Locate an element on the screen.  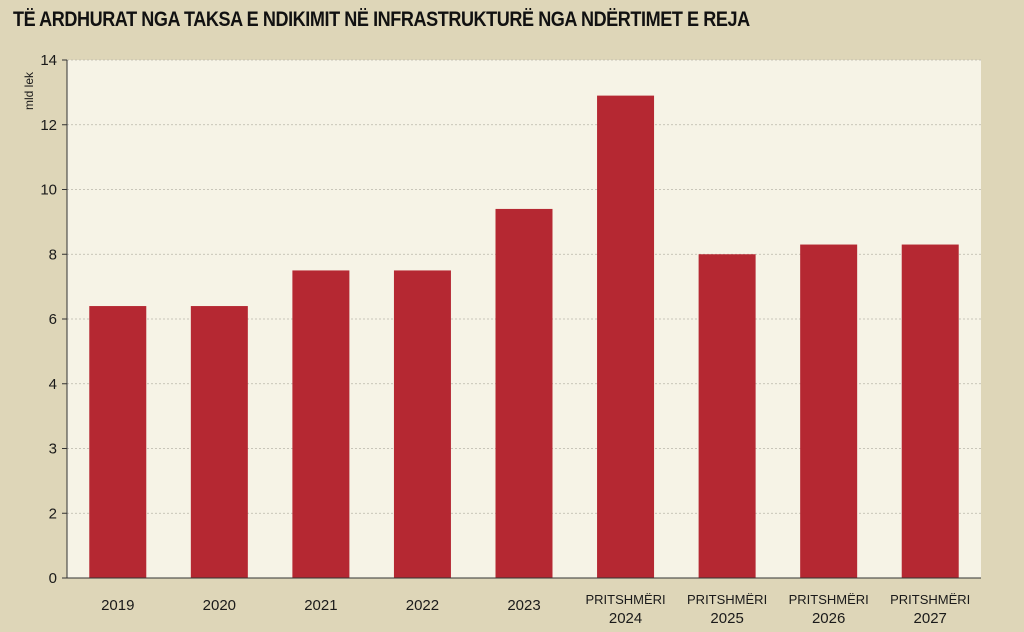
x-tick-label: 2026 is located at coordinates (828, 618).